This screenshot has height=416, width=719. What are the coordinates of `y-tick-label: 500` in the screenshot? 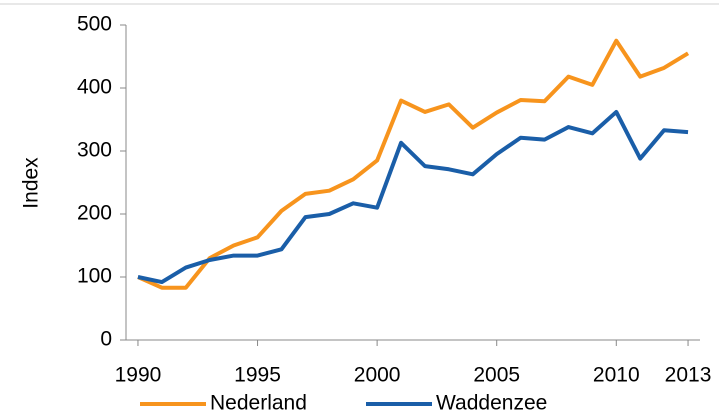 It's located at (94, 24).